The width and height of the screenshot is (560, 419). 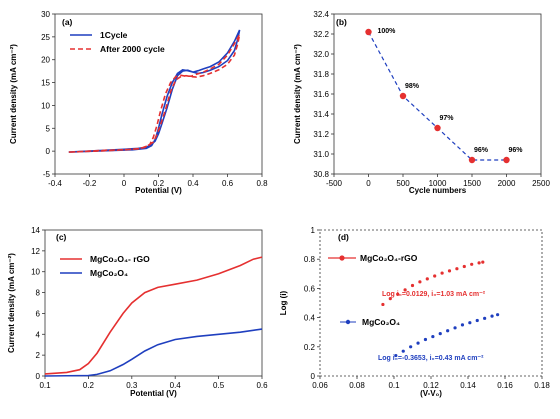 What do you see at coordinates (47, 174) in the screenshot?
I see `y-tick-label: -5` at bounding box center [47, 174].